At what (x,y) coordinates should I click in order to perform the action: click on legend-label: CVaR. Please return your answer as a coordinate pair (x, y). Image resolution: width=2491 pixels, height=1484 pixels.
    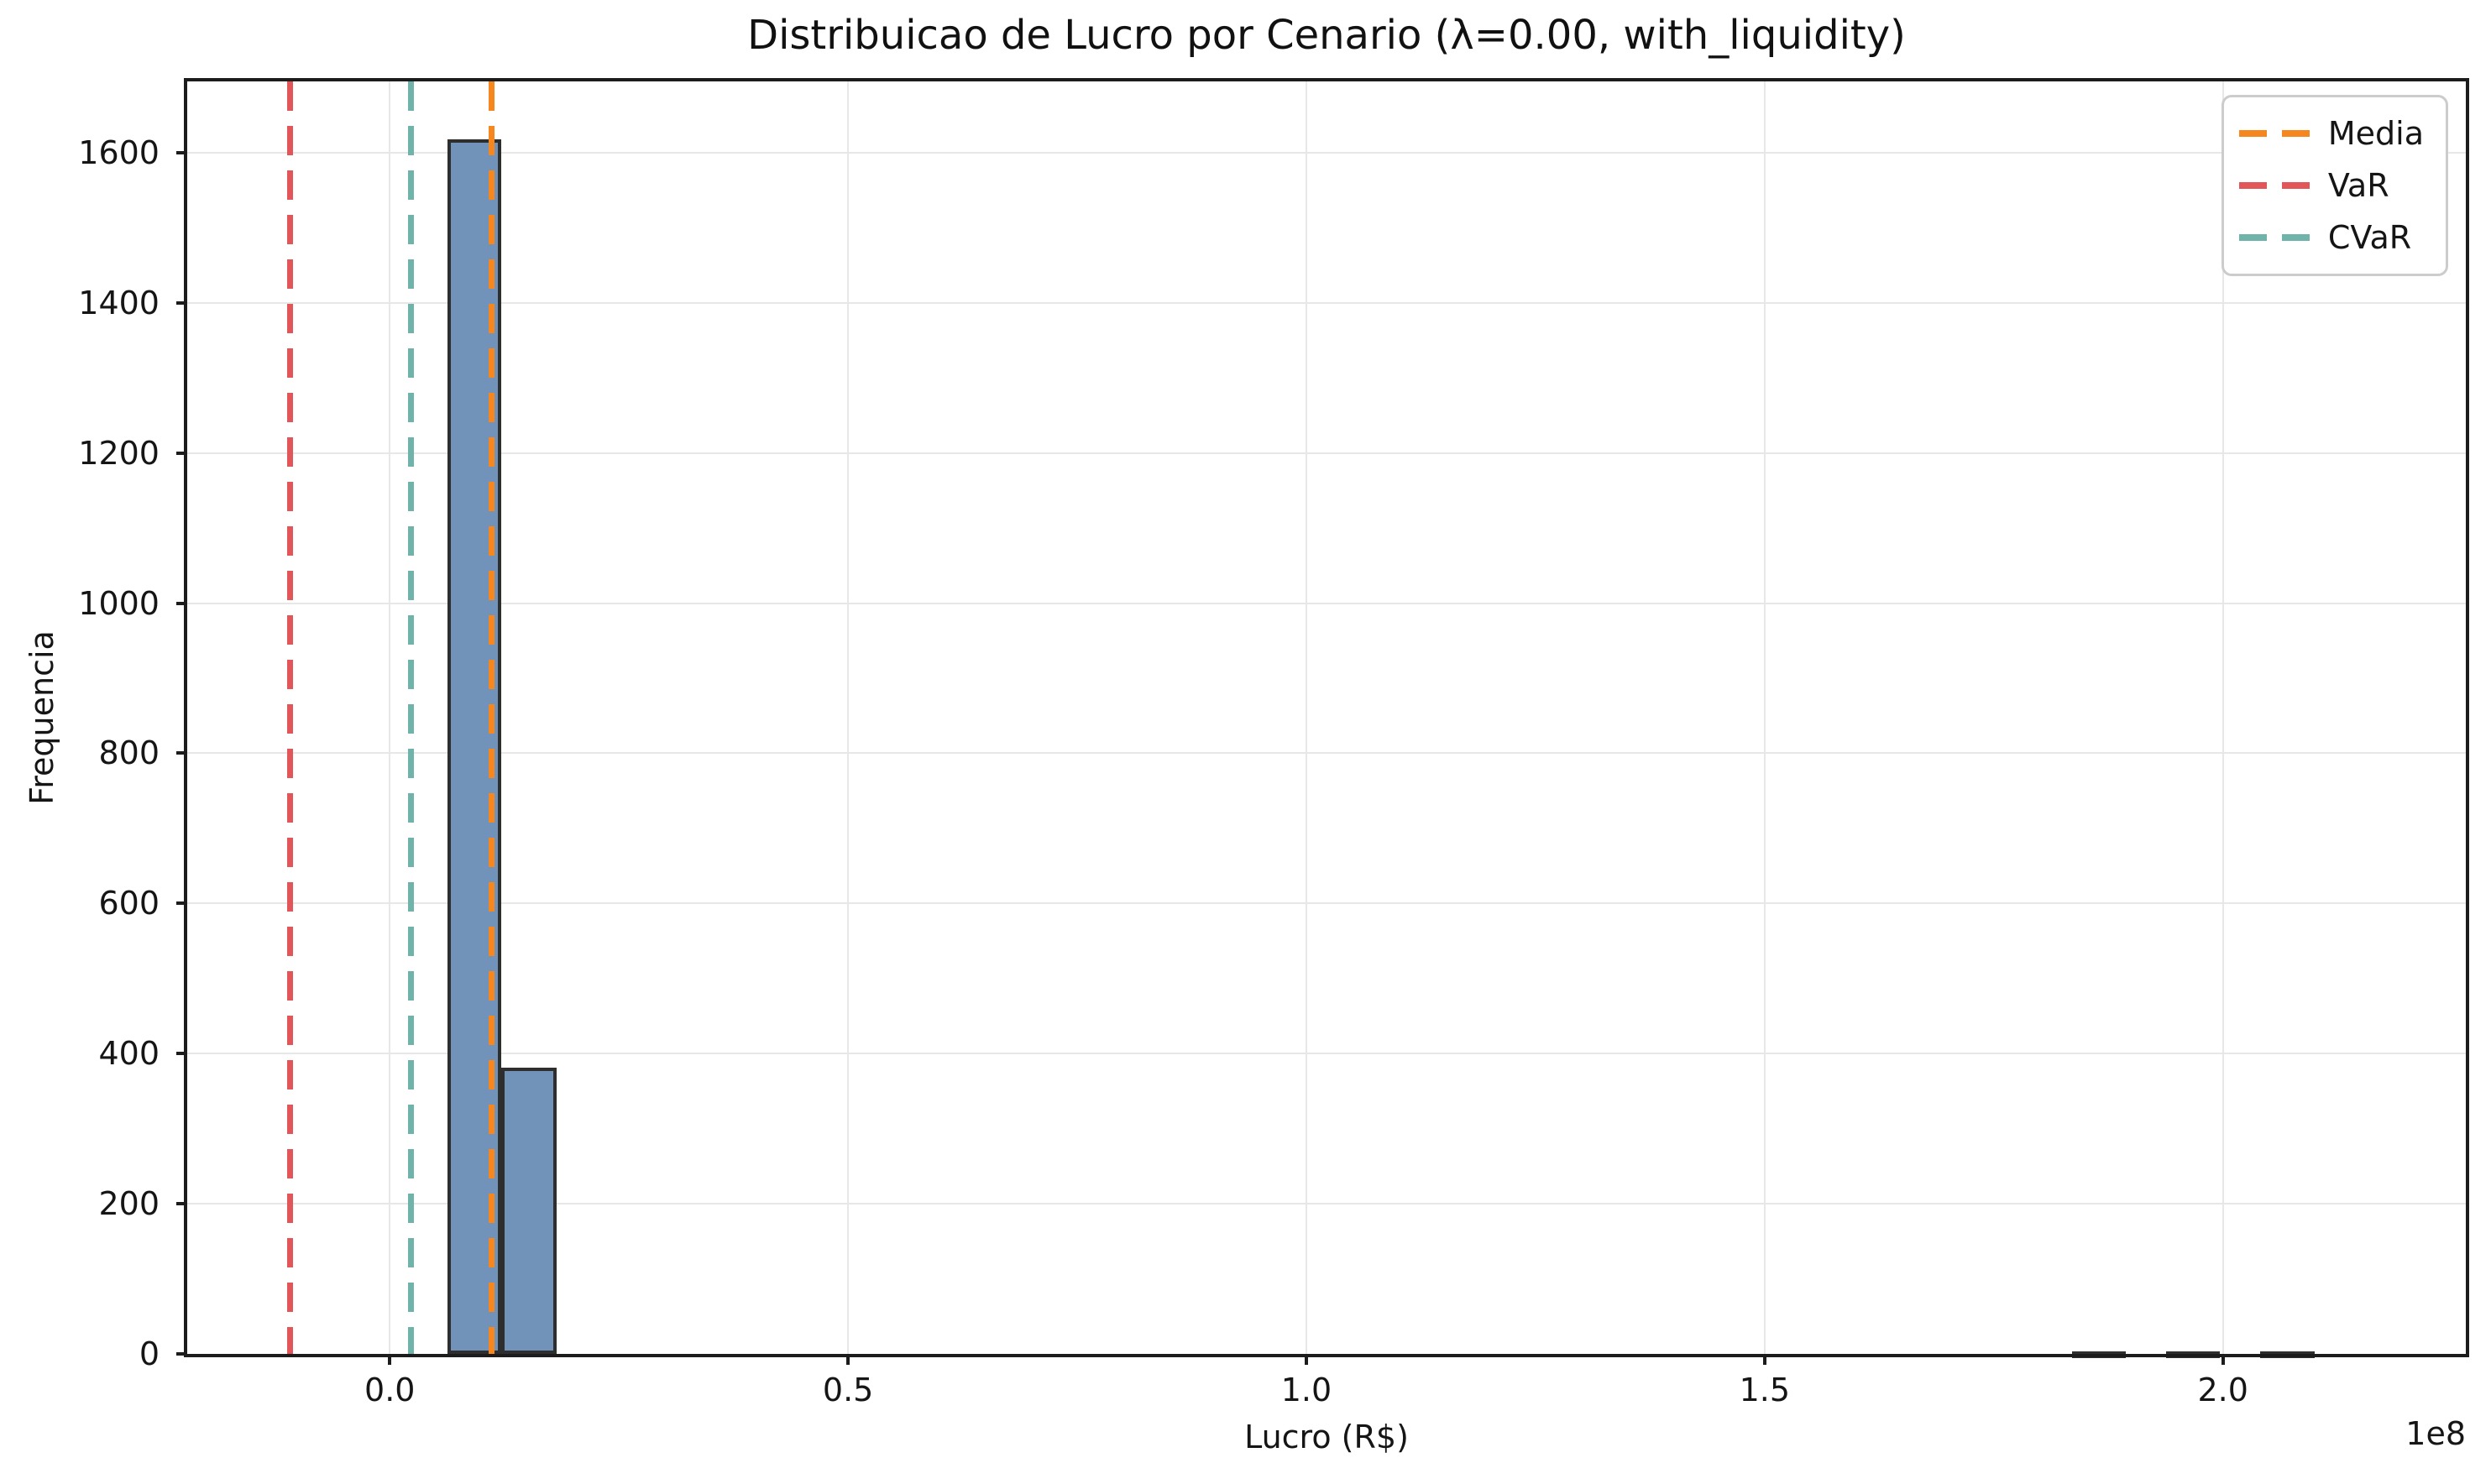
    Looking at the image, I should click on (2369, 237).